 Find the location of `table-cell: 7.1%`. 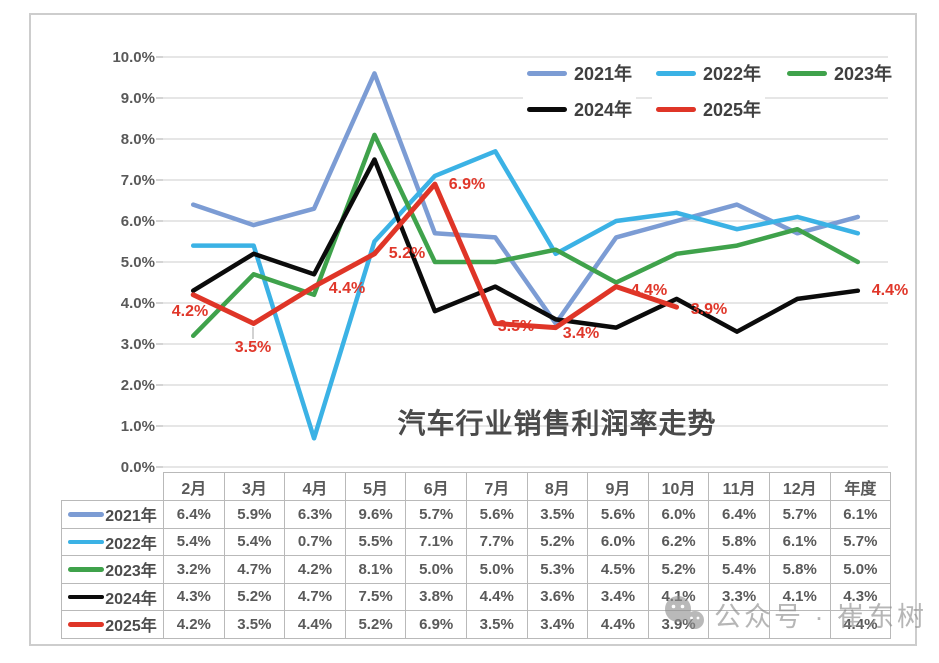

table-cell: 7.1% is located at coordinates (436, 541).